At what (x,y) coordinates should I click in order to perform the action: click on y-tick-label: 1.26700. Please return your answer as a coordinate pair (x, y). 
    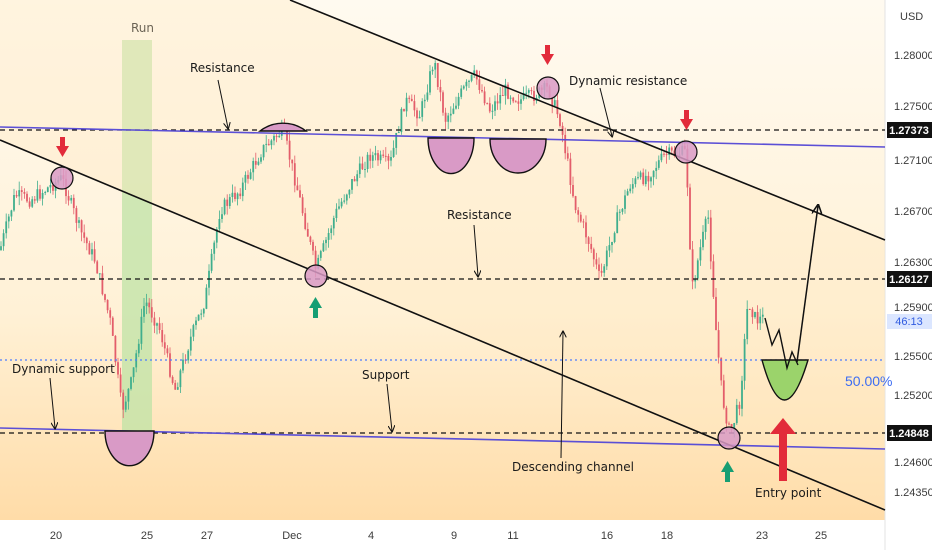
    Looking at the image, I should click on (913, 212).